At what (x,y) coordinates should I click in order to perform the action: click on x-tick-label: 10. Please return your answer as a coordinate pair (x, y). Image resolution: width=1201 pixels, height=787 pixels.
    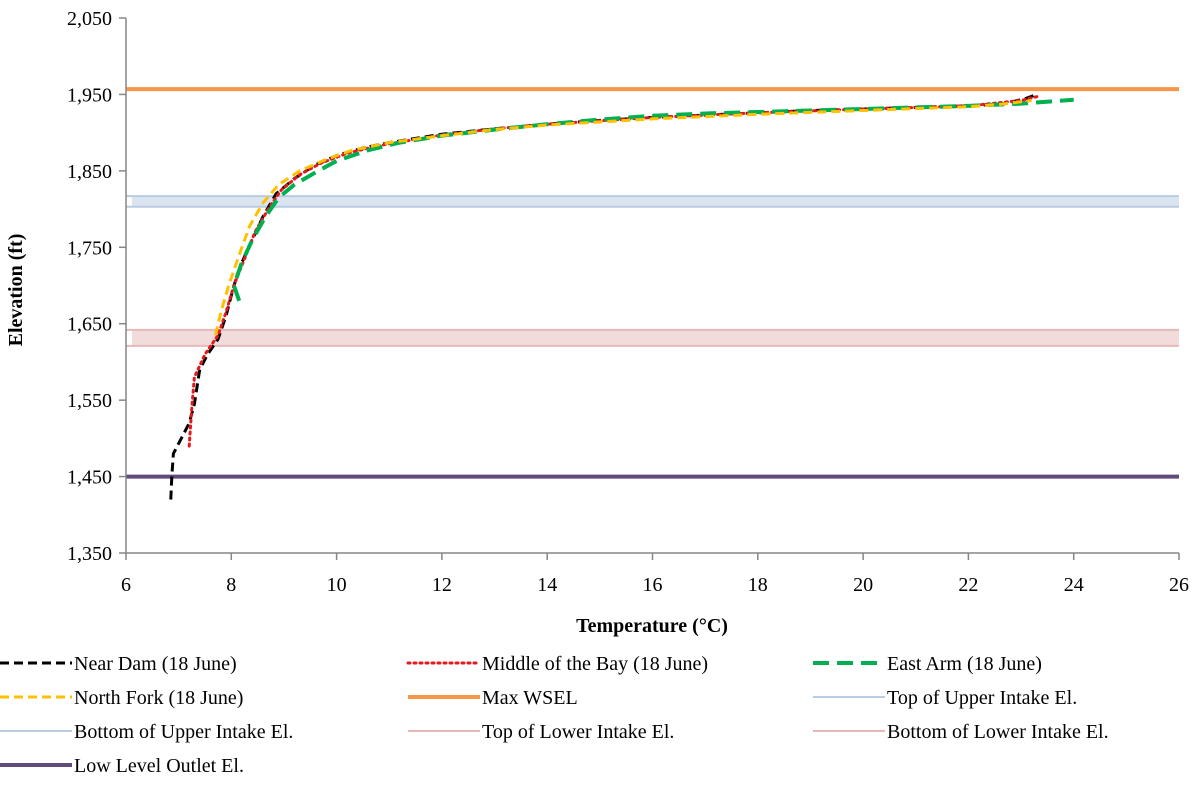
    Looking at the image, I should click on (337, 585).